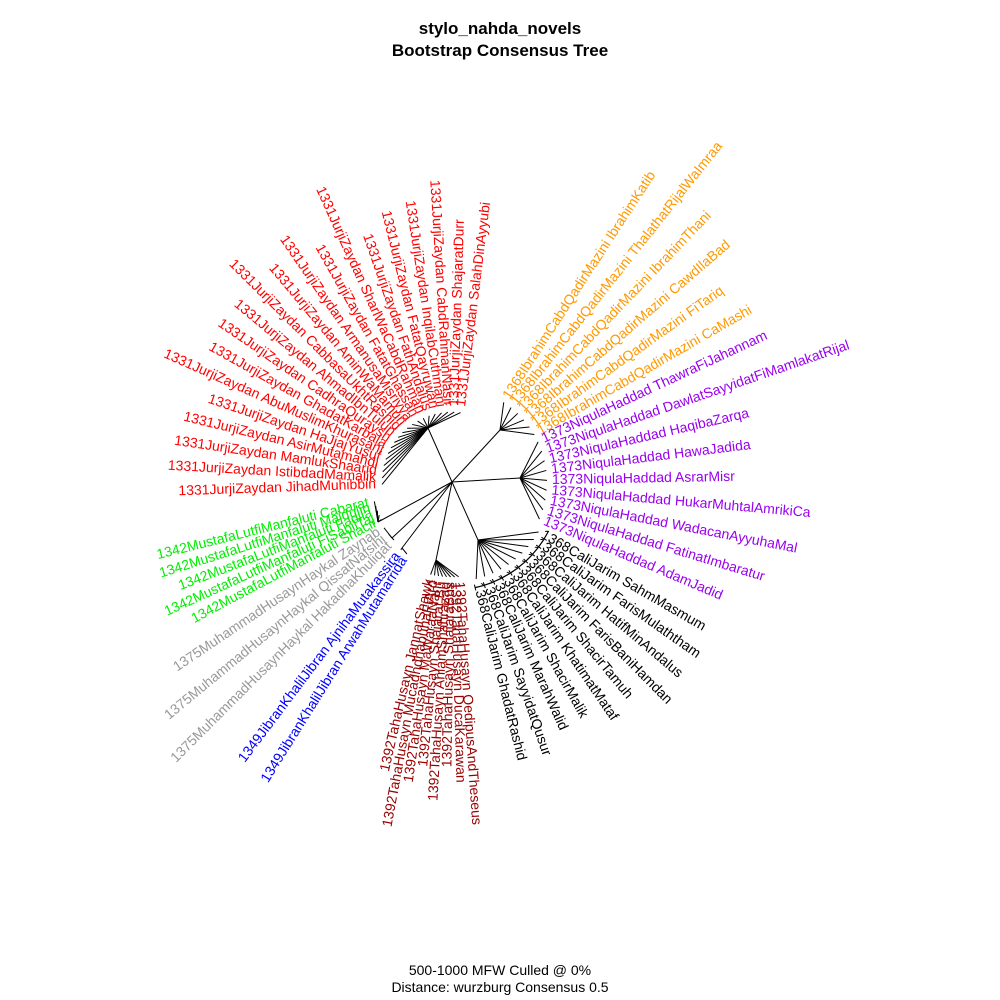 The image size is (1000, 1000). Describe the element at coordinates (643, 477) in the screenshot. I see `leaf-label: 1373NiqulaHaddad AsrarMisr` at that location.